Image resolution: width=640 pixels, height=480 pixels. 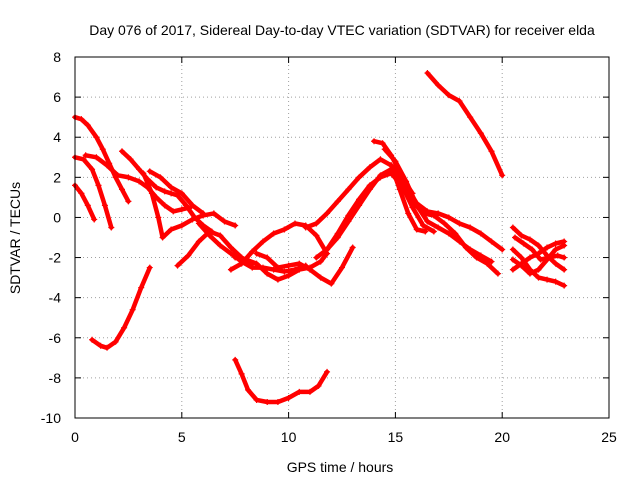 What do you see at coordinates (57, 97) in the screenshot?
I see `y-tick-label: 6` at bounding box center [57, 97].